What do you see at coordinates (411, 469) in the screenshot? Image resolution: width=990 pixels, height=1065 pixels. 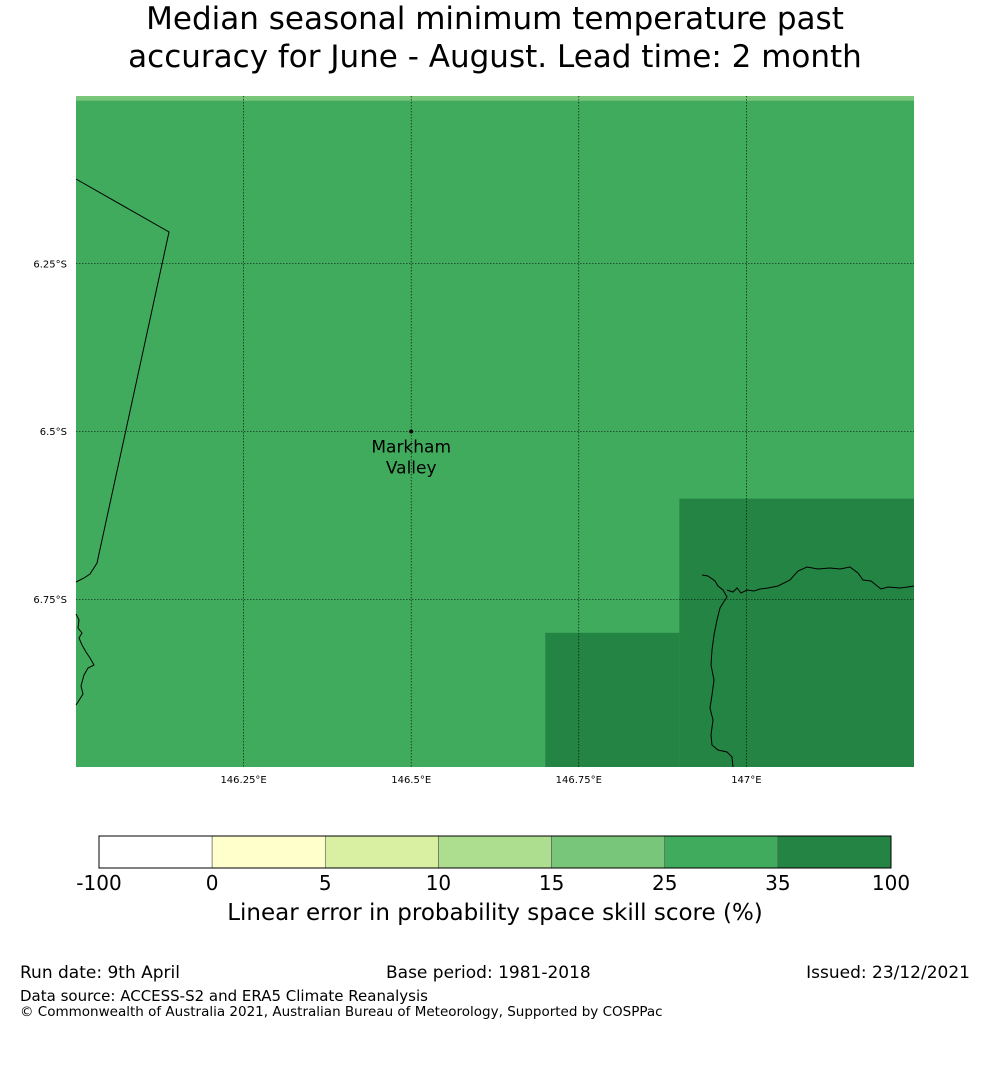 I see `place-label-line-2: Valley` at bounding box center [411, 469].